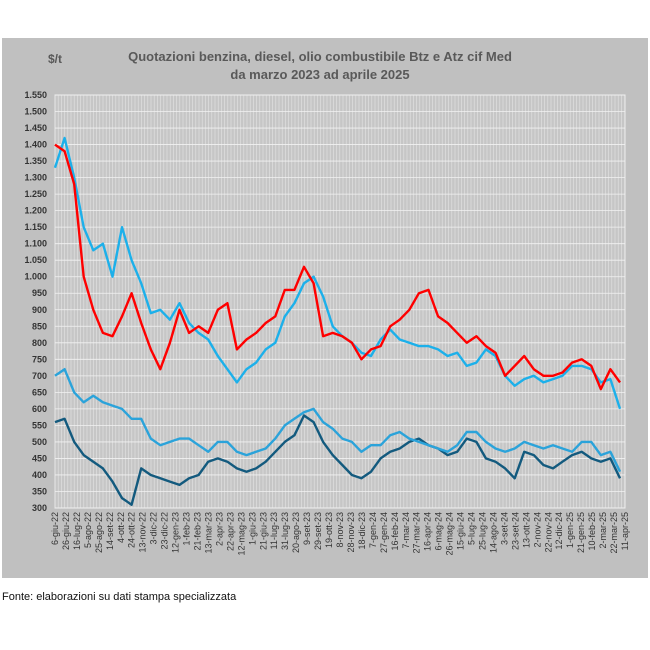 The height and width of the screenshot is (650, 650). Describe the element at coordinates (428, 531) in the screenshot. I see `x-tick-label: 16-apr-24` at that location.